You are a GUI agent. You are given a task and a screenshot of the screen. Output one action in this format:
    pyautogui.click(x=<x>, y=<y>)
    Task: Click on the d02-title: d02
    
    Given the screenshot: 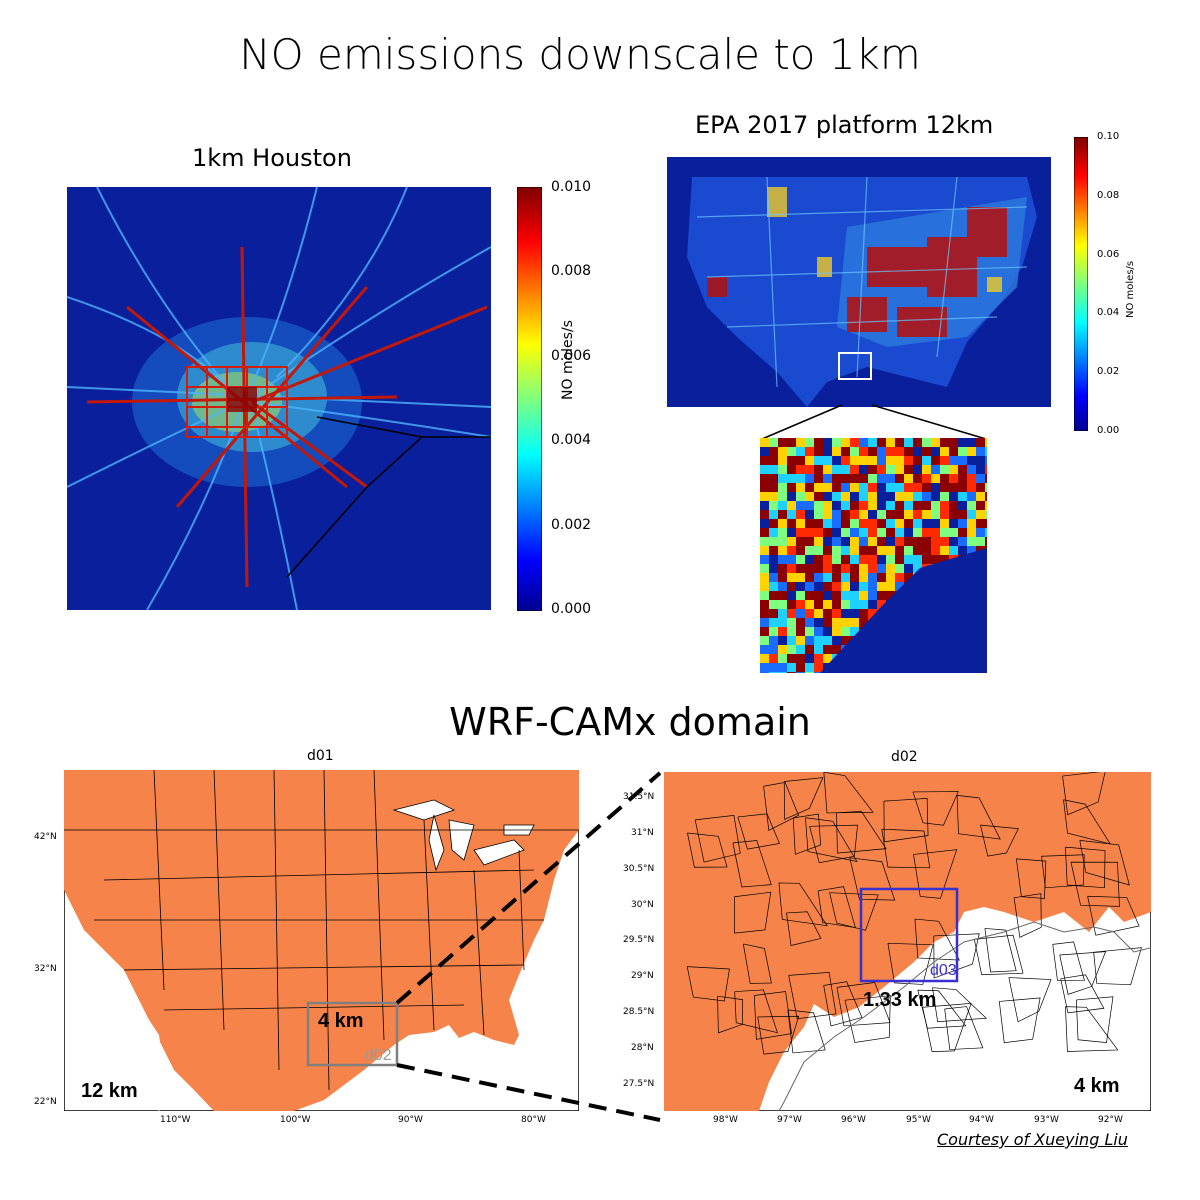 What is the action you would take?
    pyautogui.click(x=904, y=757)
    